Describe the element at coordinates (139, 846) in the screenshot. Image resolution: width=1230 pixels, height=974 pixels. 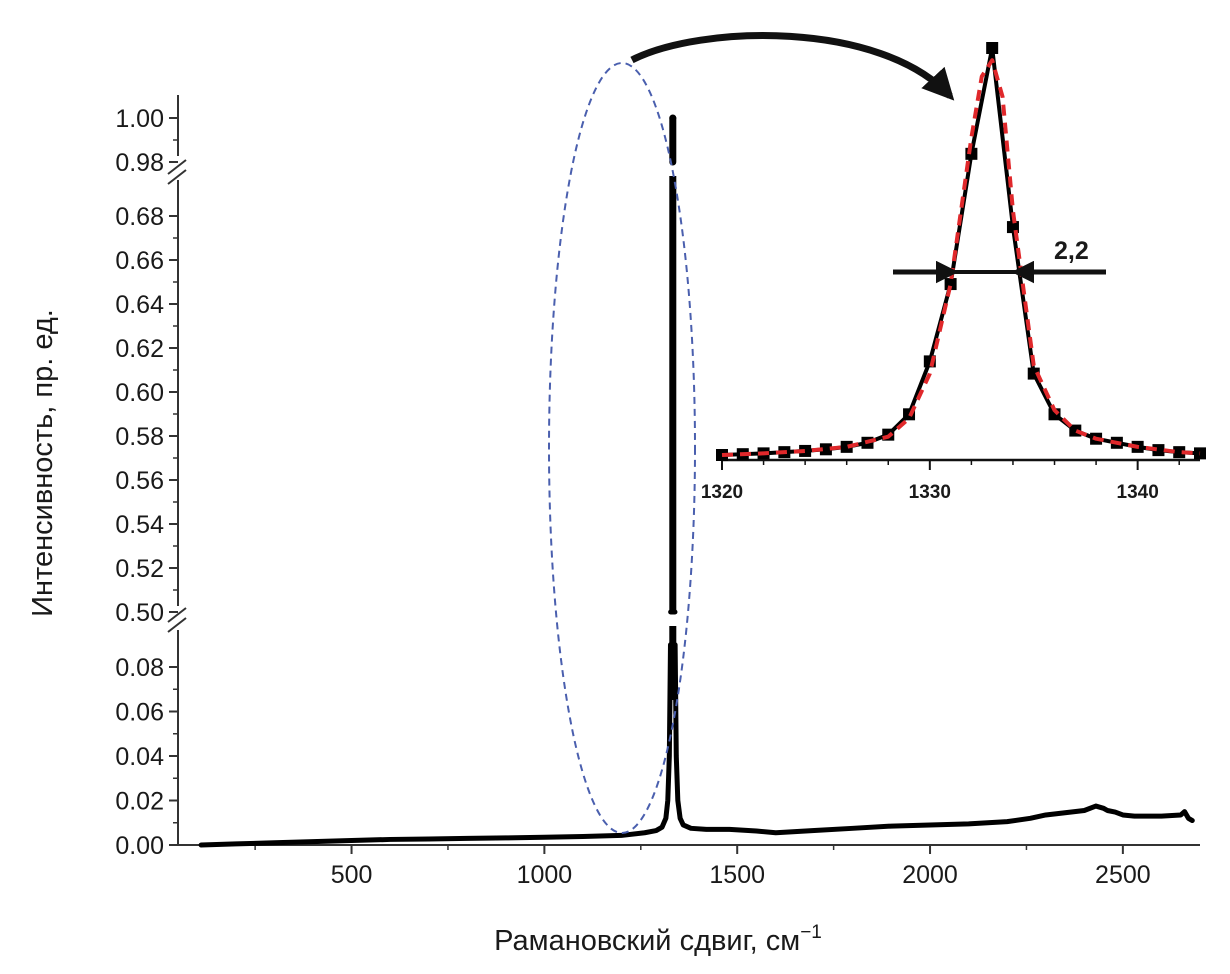
I see `y-tick-label: 0.00` at that location.